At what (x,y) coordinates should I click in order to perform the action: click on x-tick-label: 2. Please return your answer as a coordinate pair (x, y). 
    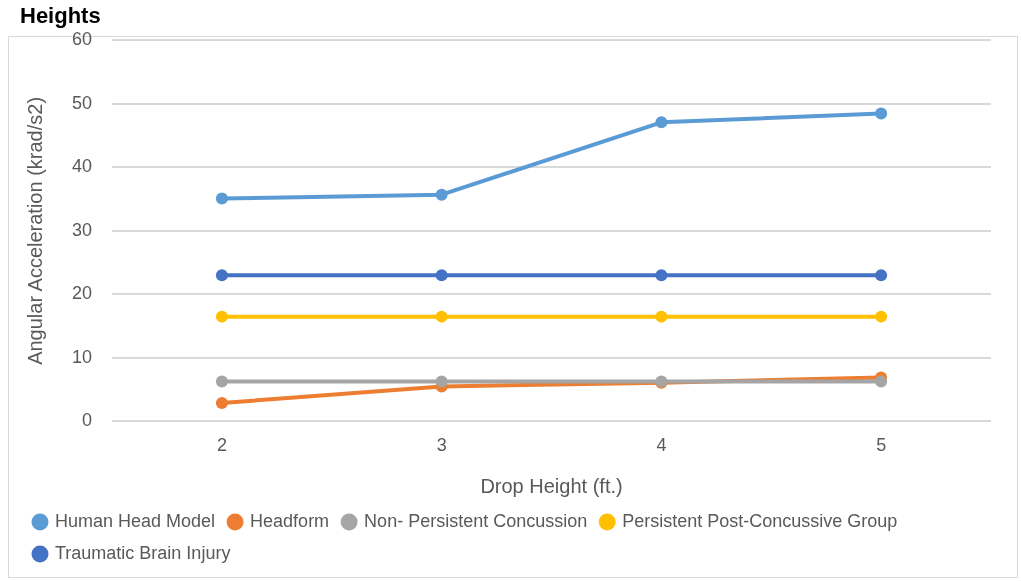
    Looking at the image, I should click on (221, 445).